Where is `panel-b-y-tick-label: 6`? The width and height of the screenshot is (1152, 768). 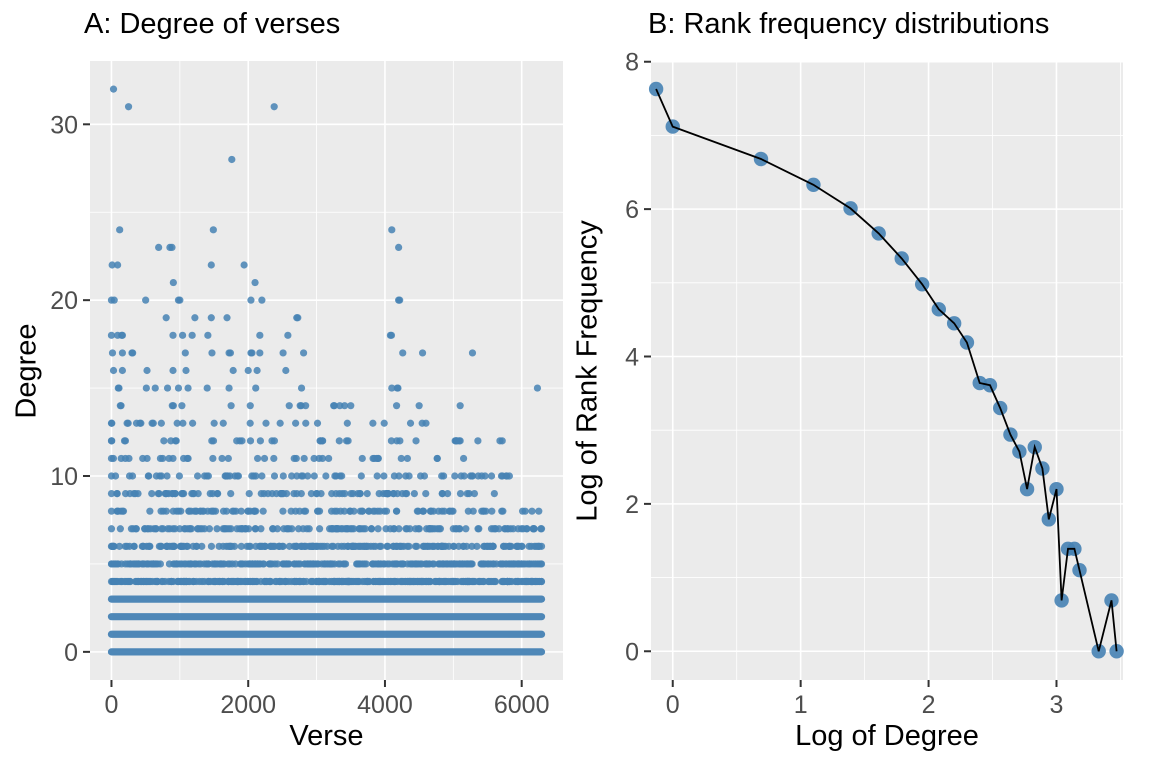
panel-b-y-tick-label: 6 is located at coordinates (632, 210).